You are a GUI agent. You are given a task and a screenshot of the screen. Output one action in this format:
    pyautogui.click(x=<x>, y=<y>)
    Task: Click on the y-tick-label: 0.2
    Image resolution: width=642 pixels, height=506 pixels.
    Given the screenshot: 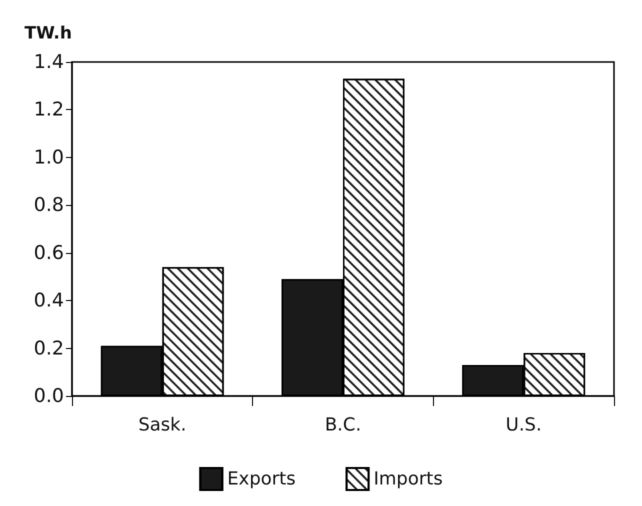 What is the action you would take?
    pyautogui.click(x=49, y=348)
    